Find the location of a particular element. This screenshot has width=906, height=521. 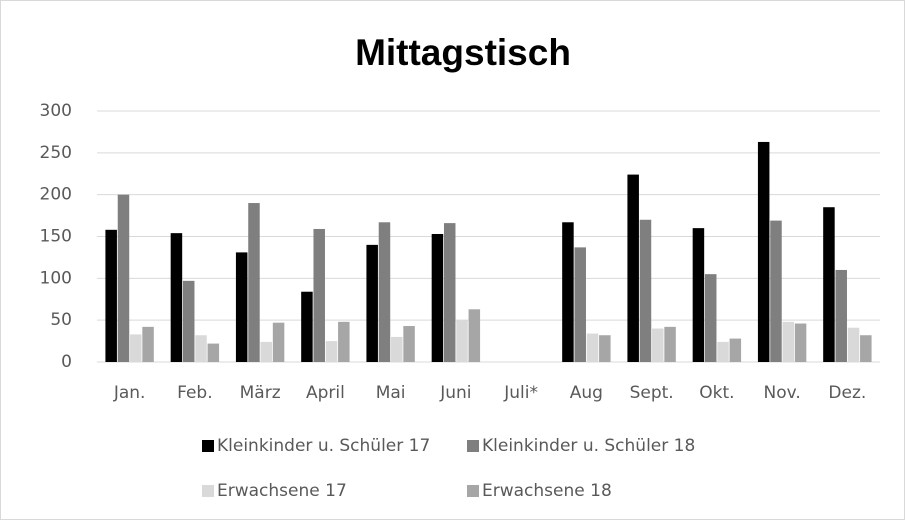

x-tick-label: Nov. is located at coordinates (781, 393).